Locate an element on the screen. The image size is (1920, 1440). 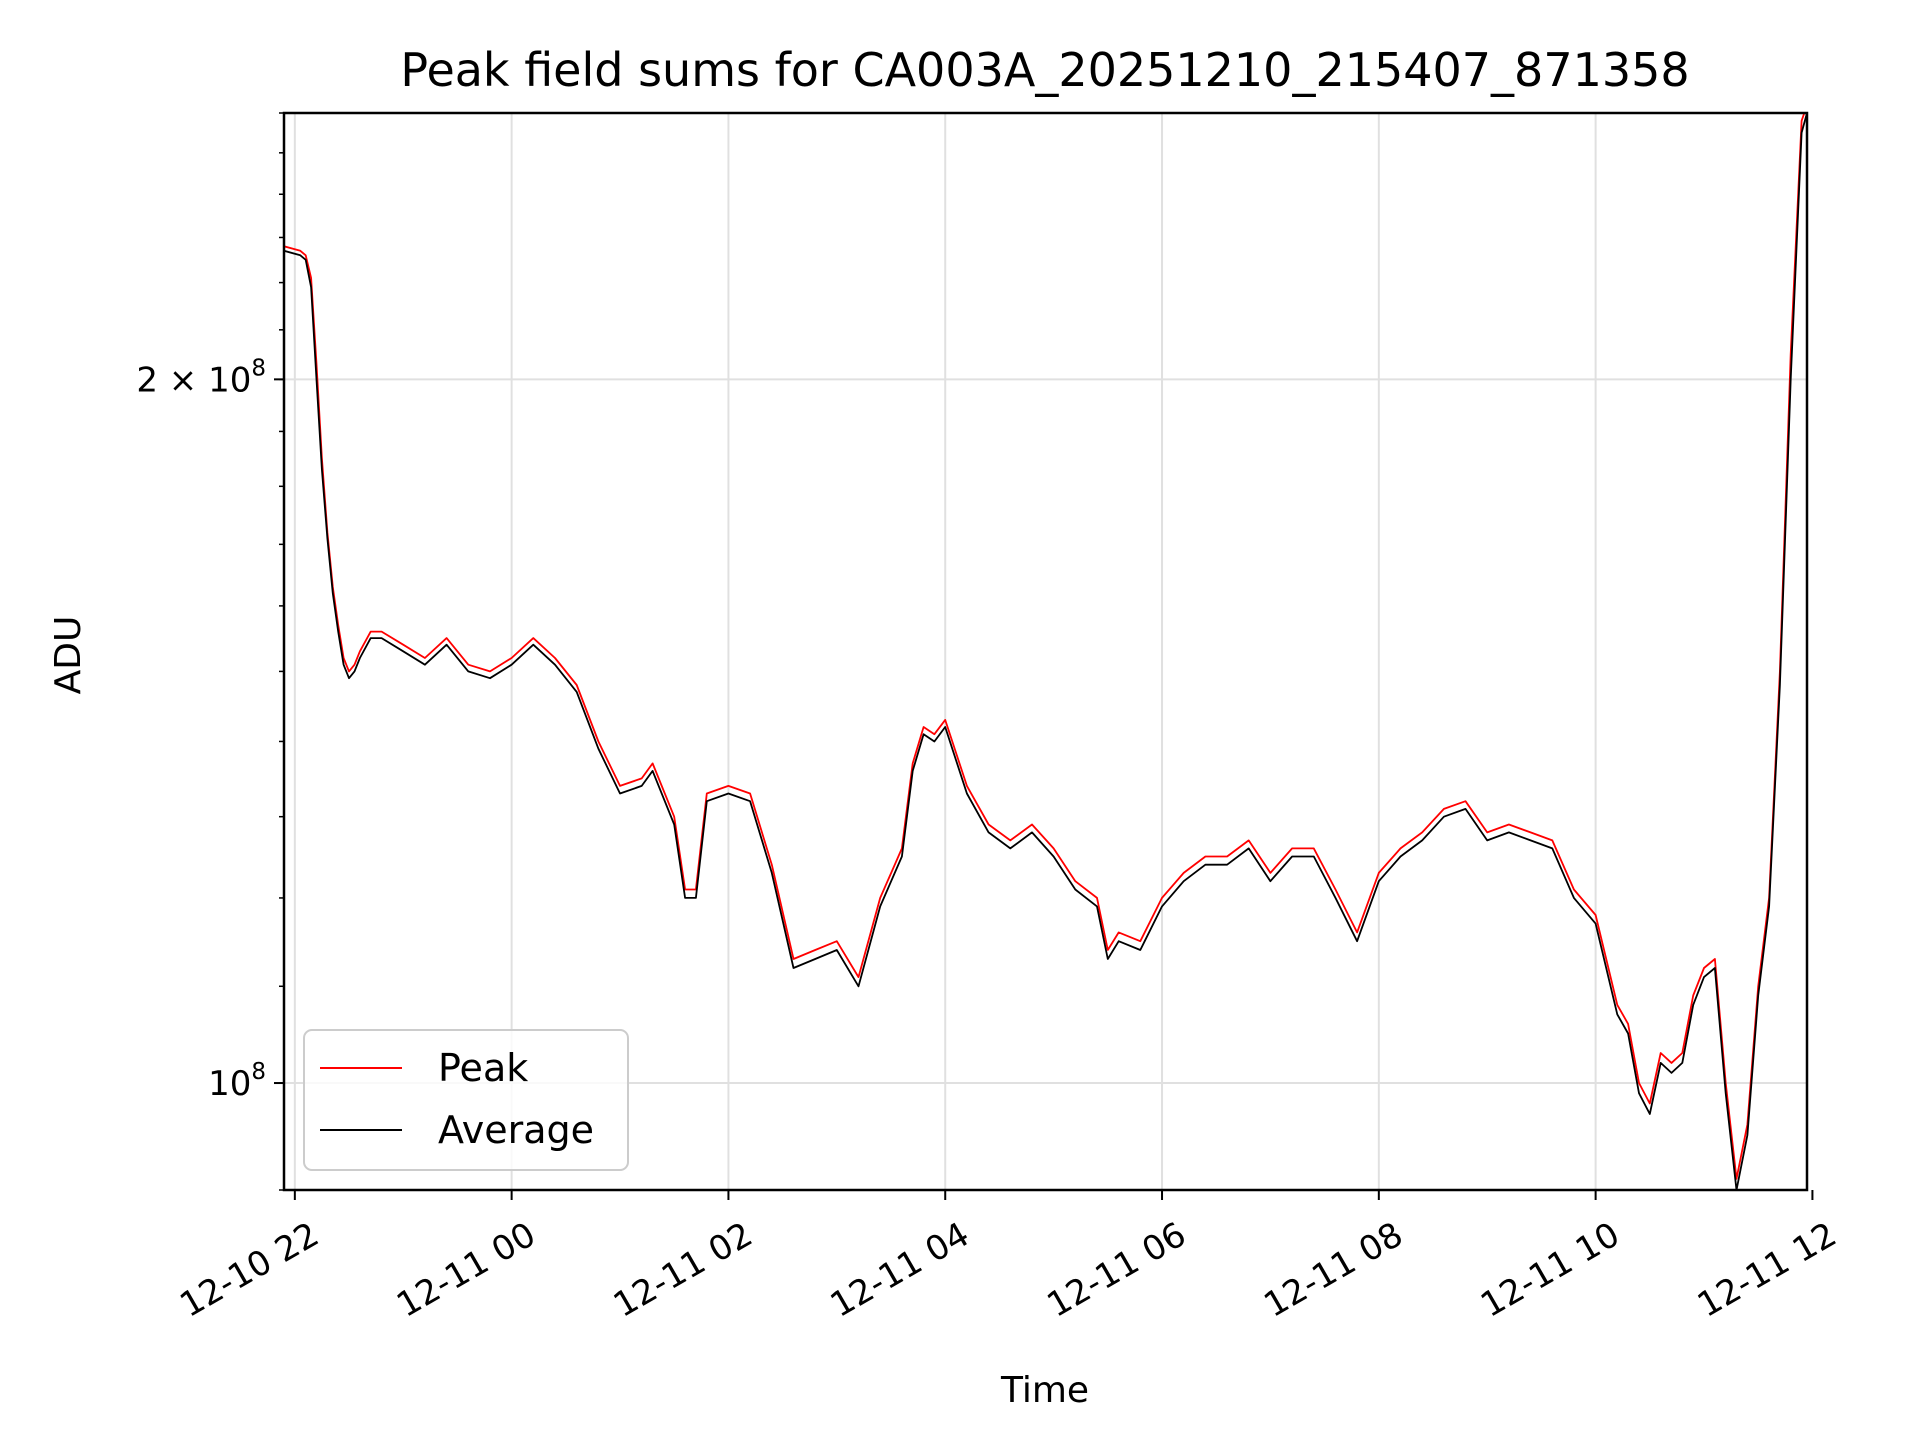
x-axis-label: Time is located at coordinates (1044, 1390).